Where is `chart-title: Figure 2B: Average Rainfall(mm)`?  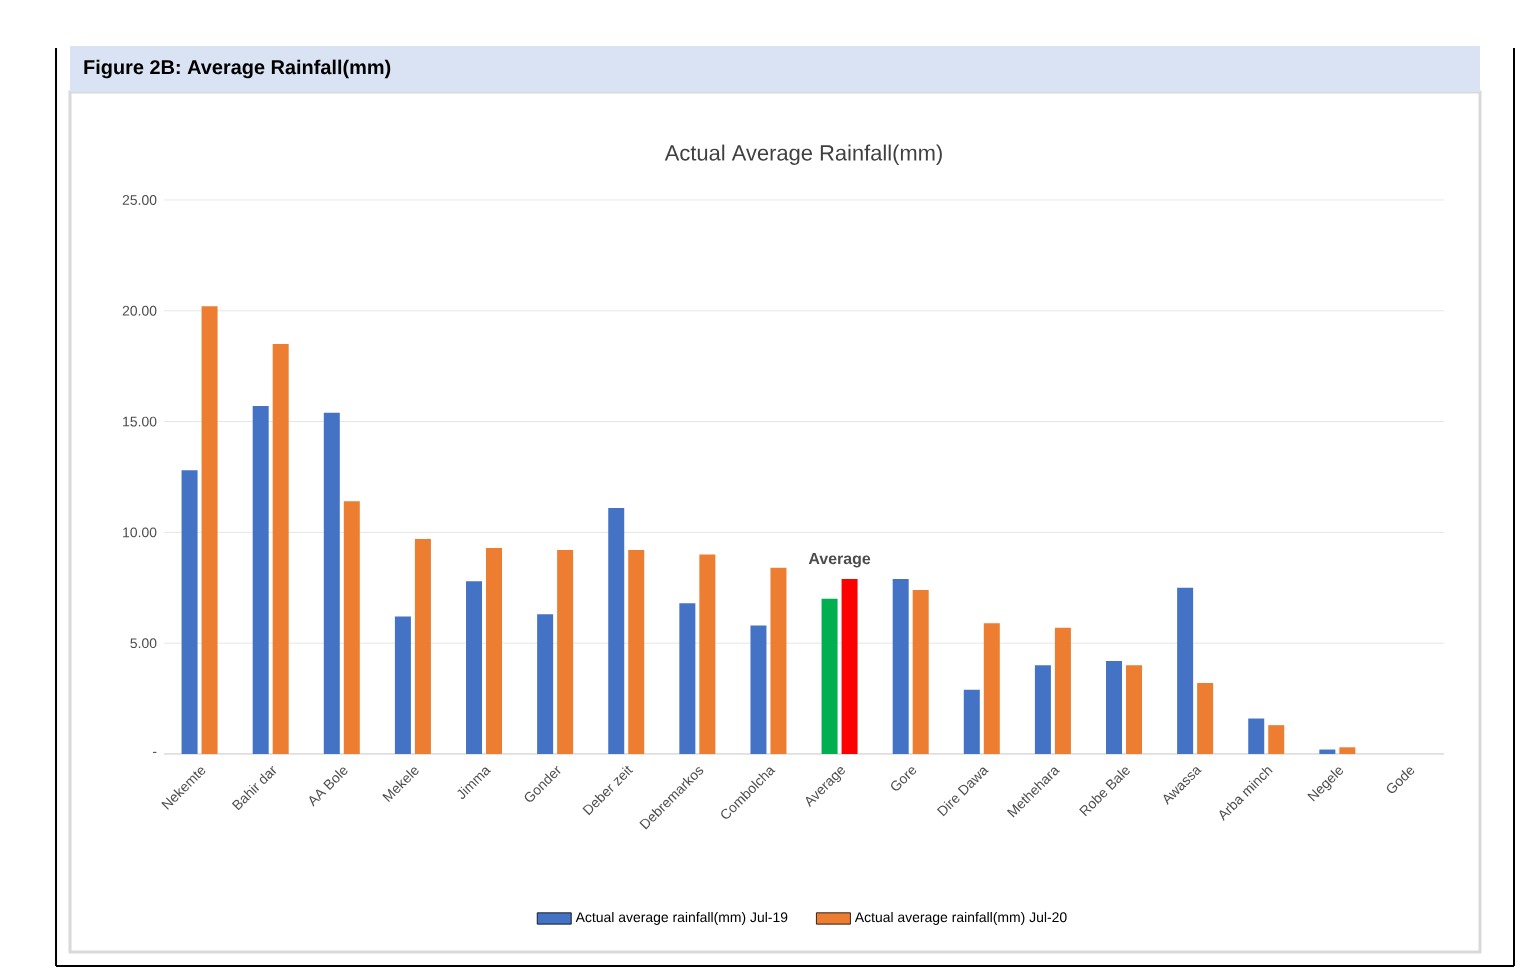 chart-title: Figure 2B: Average Rainfall(mm) is located at coordinates (237, 69).